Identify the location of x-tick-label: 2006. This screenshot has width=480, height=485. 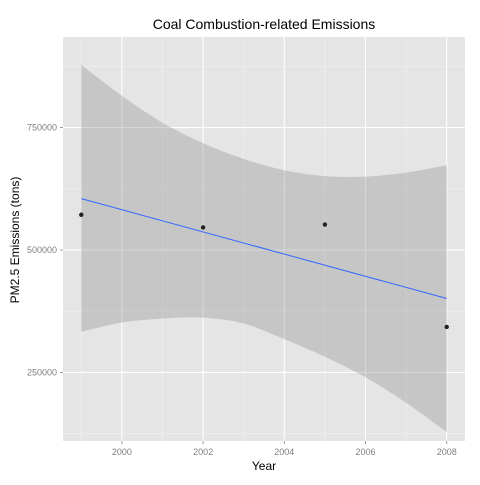
(365, 452).